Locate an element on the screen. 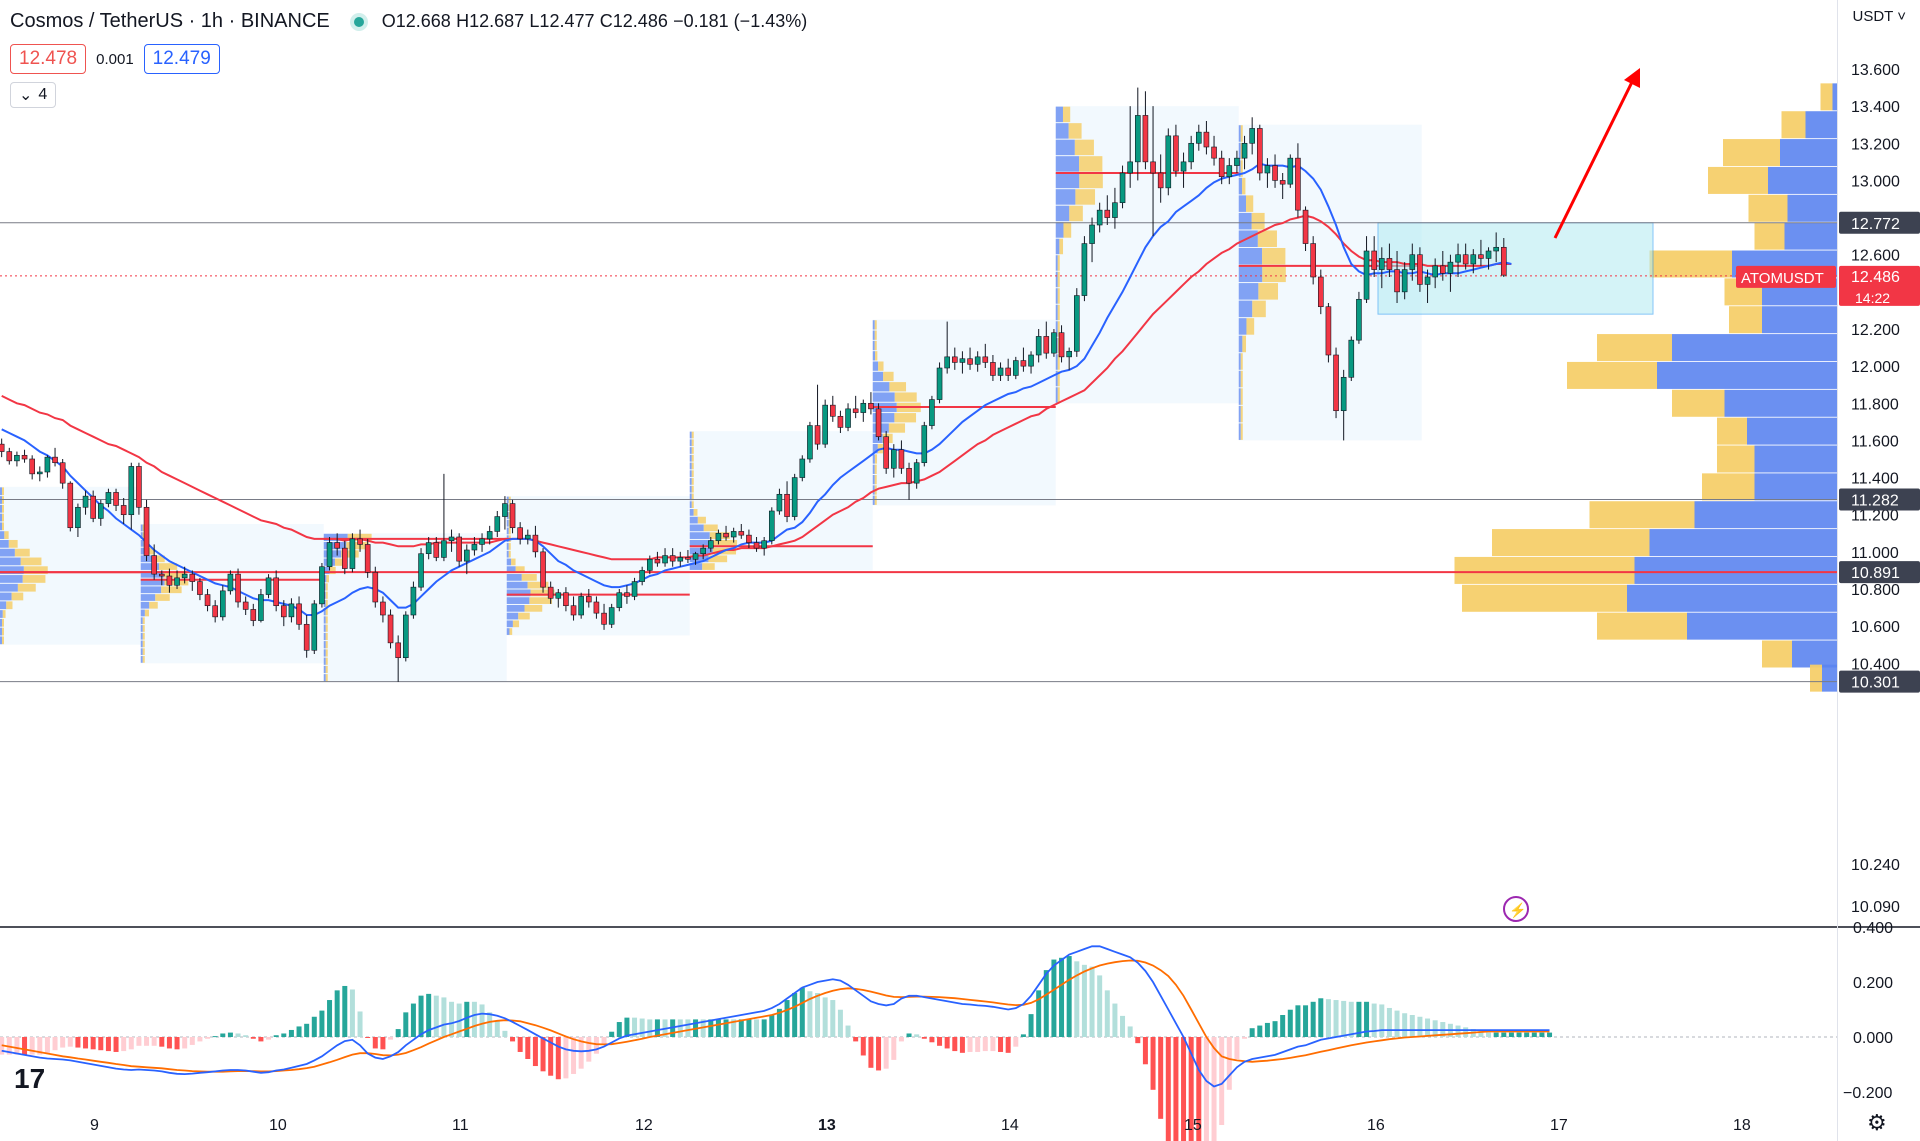  price-axis-label is located at coordinates (1879, 222).